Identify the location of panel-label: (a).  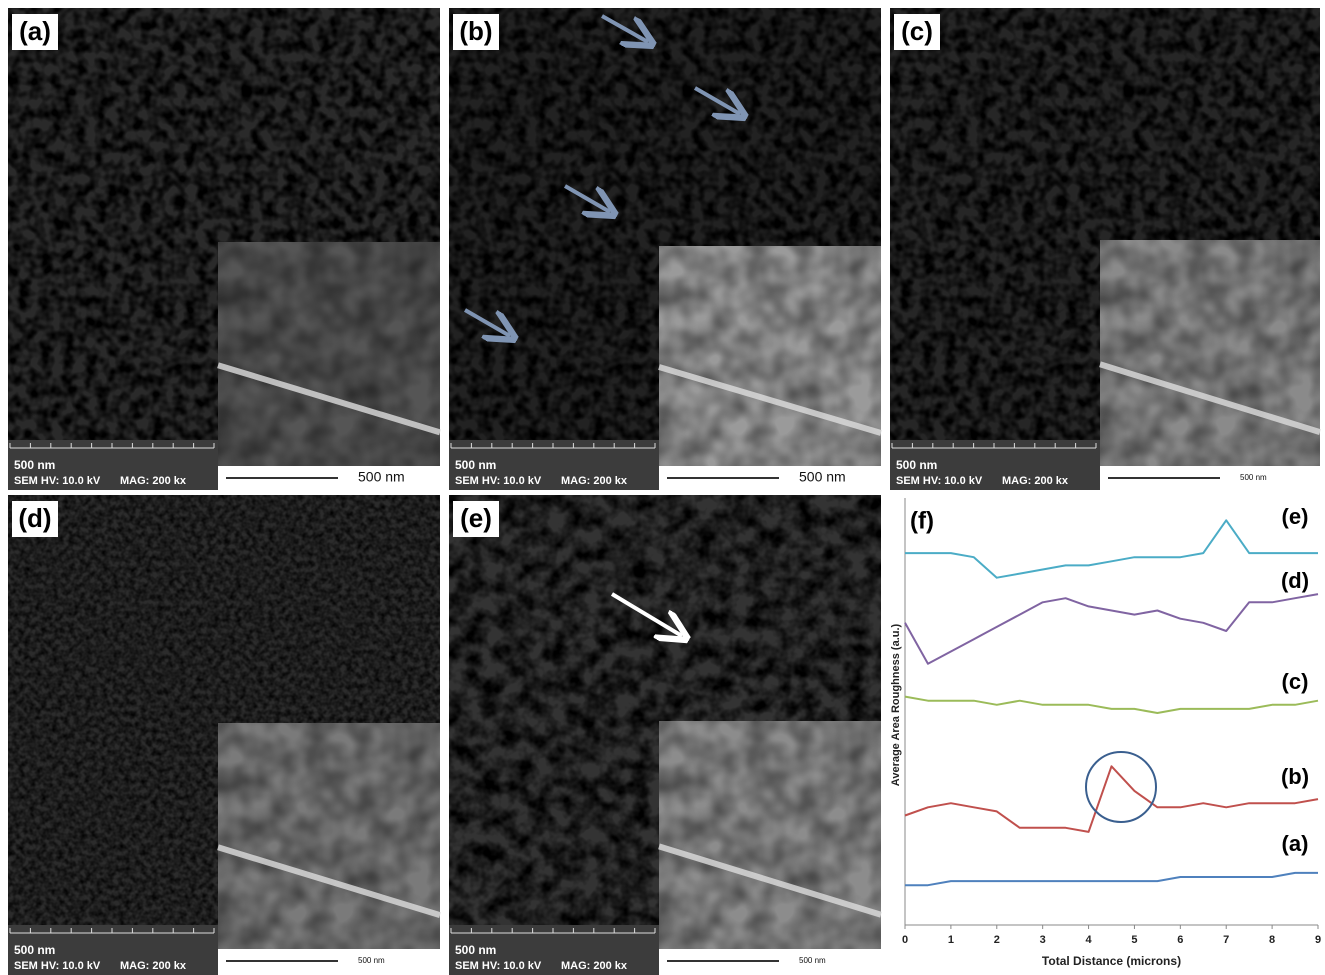
(35, 31).